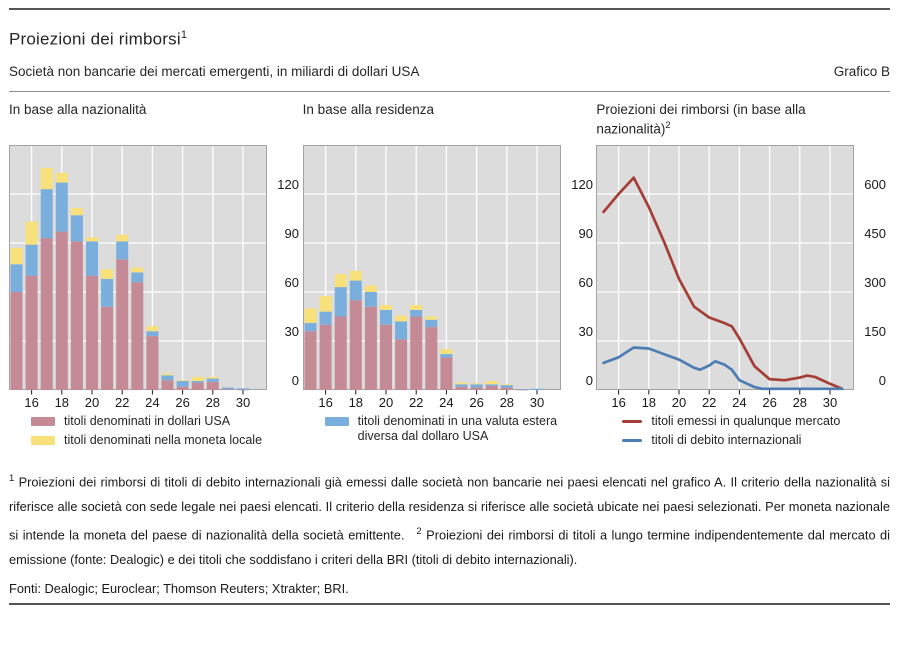 The height and width of the screenshot is (648, 899). I want to click on footnote-1-marker: 1, so click(12, 478).